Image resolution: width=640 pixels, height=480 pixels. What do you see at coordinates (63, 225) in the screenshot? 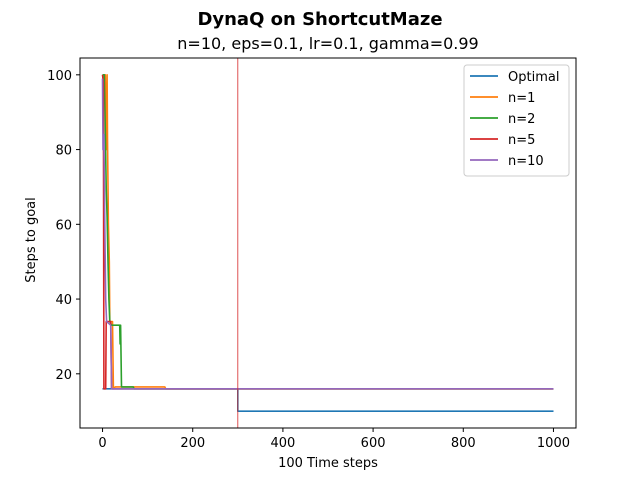
I see `y-tick-label: 60` at bounding box center [63, 225].